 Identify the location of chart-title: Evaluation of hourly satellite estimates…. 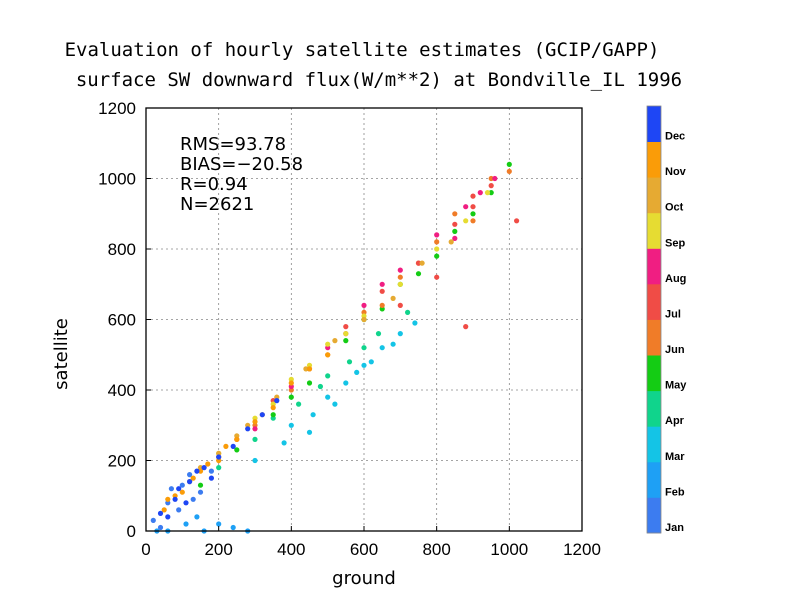
(362, 50).